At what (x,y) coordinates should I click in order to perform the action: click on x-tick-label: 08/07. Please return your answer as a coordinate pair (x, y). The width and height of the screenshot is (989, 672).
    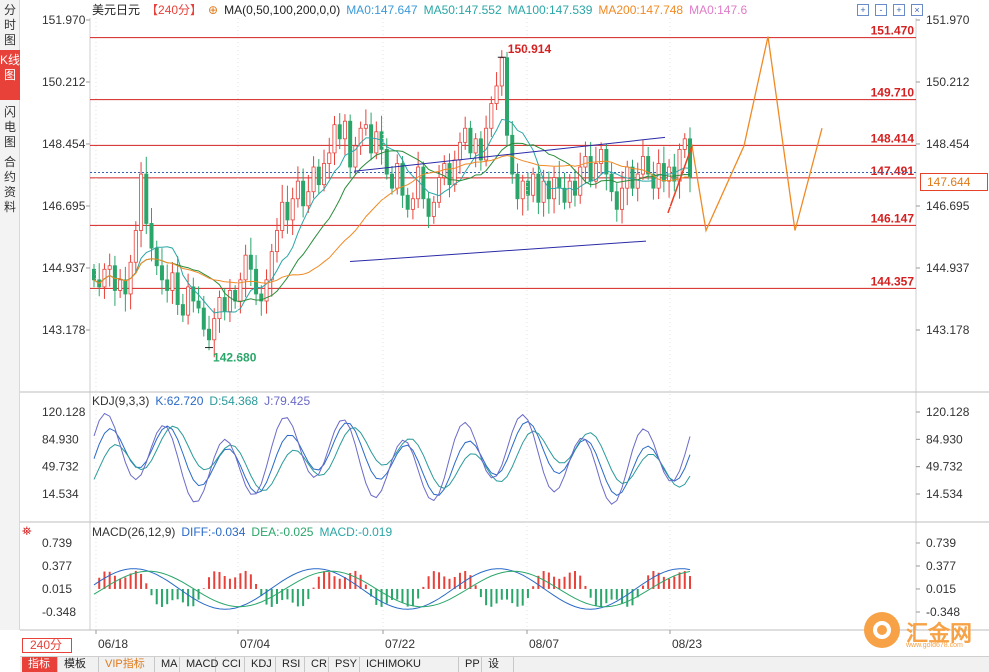
    Looking at the image, I should click on (544, 644).